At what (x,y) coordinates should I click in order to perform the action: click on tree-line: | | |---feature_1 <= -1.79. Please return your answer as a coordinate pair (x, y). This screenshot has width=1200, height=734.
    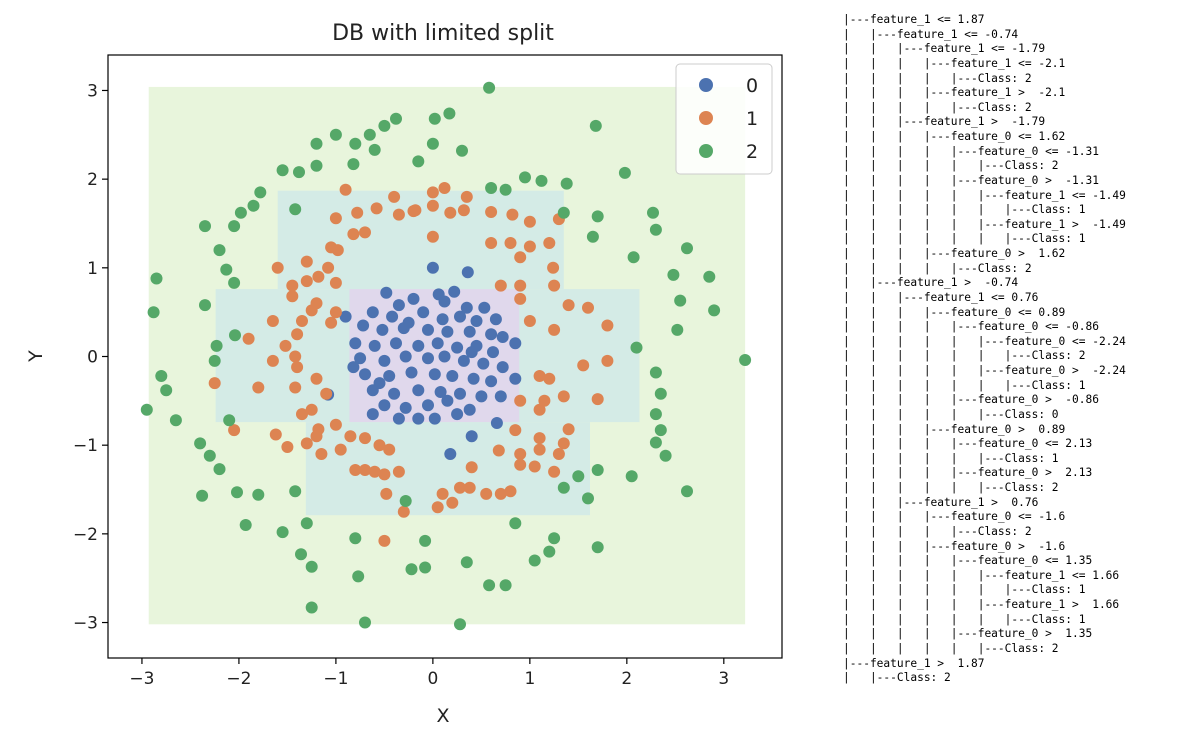
    Looking at the image, I should click on (944, 49).